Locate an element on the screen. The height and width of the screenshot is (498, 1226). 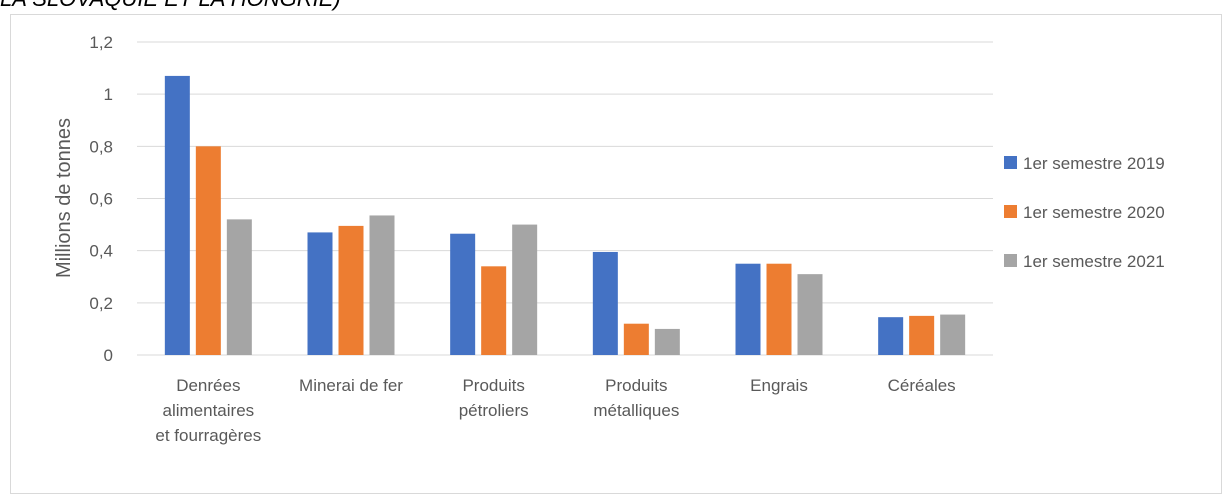
y-tick-label: 1 is located at coordinates (108, 94).